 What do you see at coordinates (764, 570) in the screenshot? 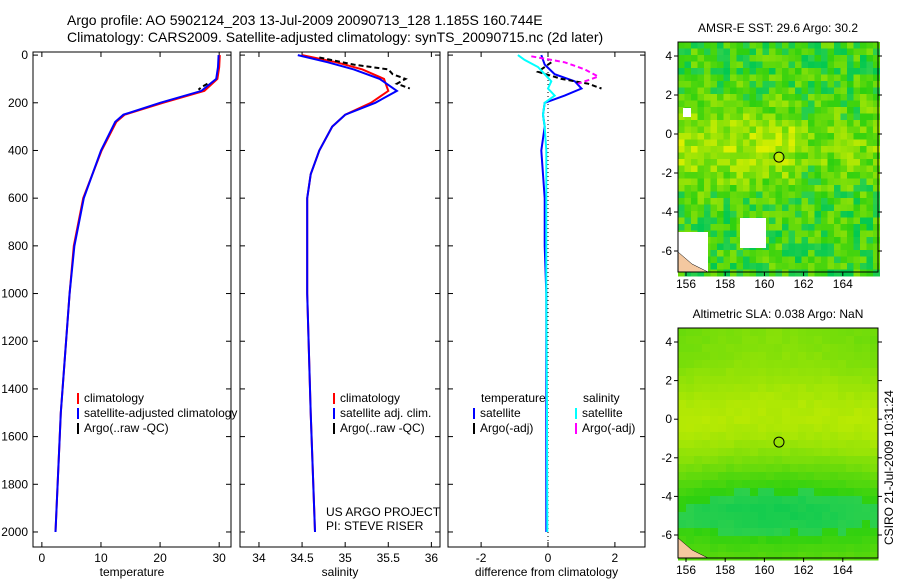
I see `map-x-tick-label: 160` at bounding box center [764, 570].